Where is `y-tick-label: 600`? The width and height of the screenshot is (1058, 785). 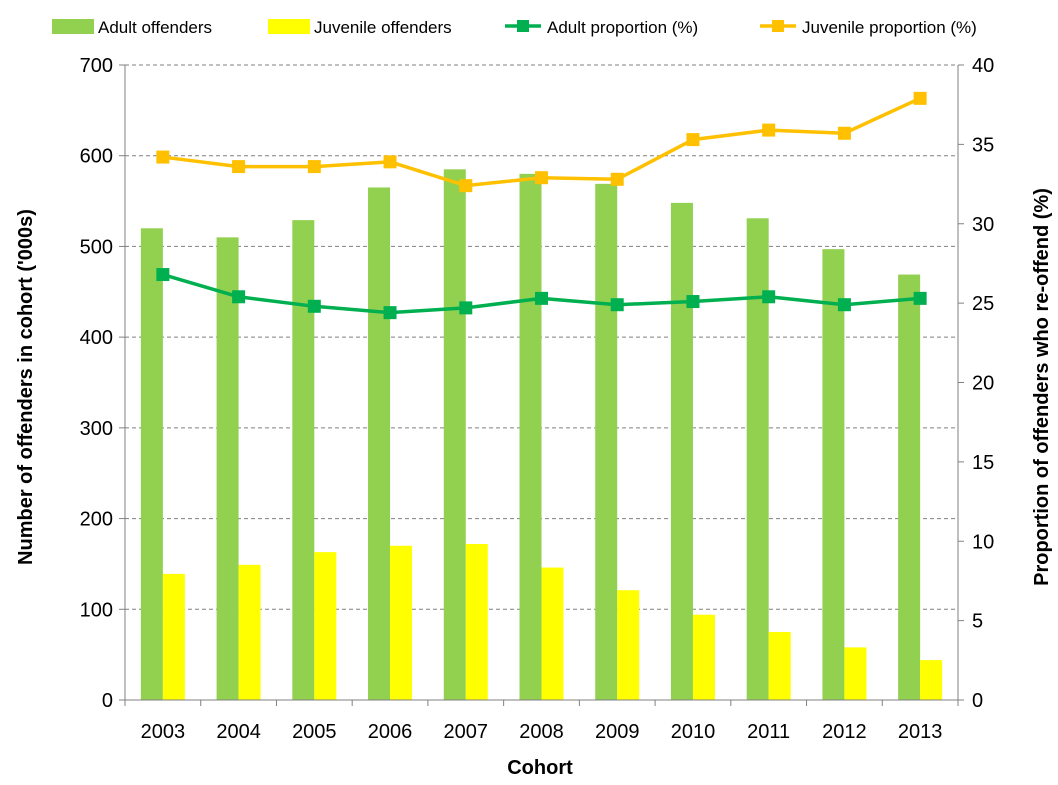
y-tick-label: 600 is located at coordinates (96, 157).